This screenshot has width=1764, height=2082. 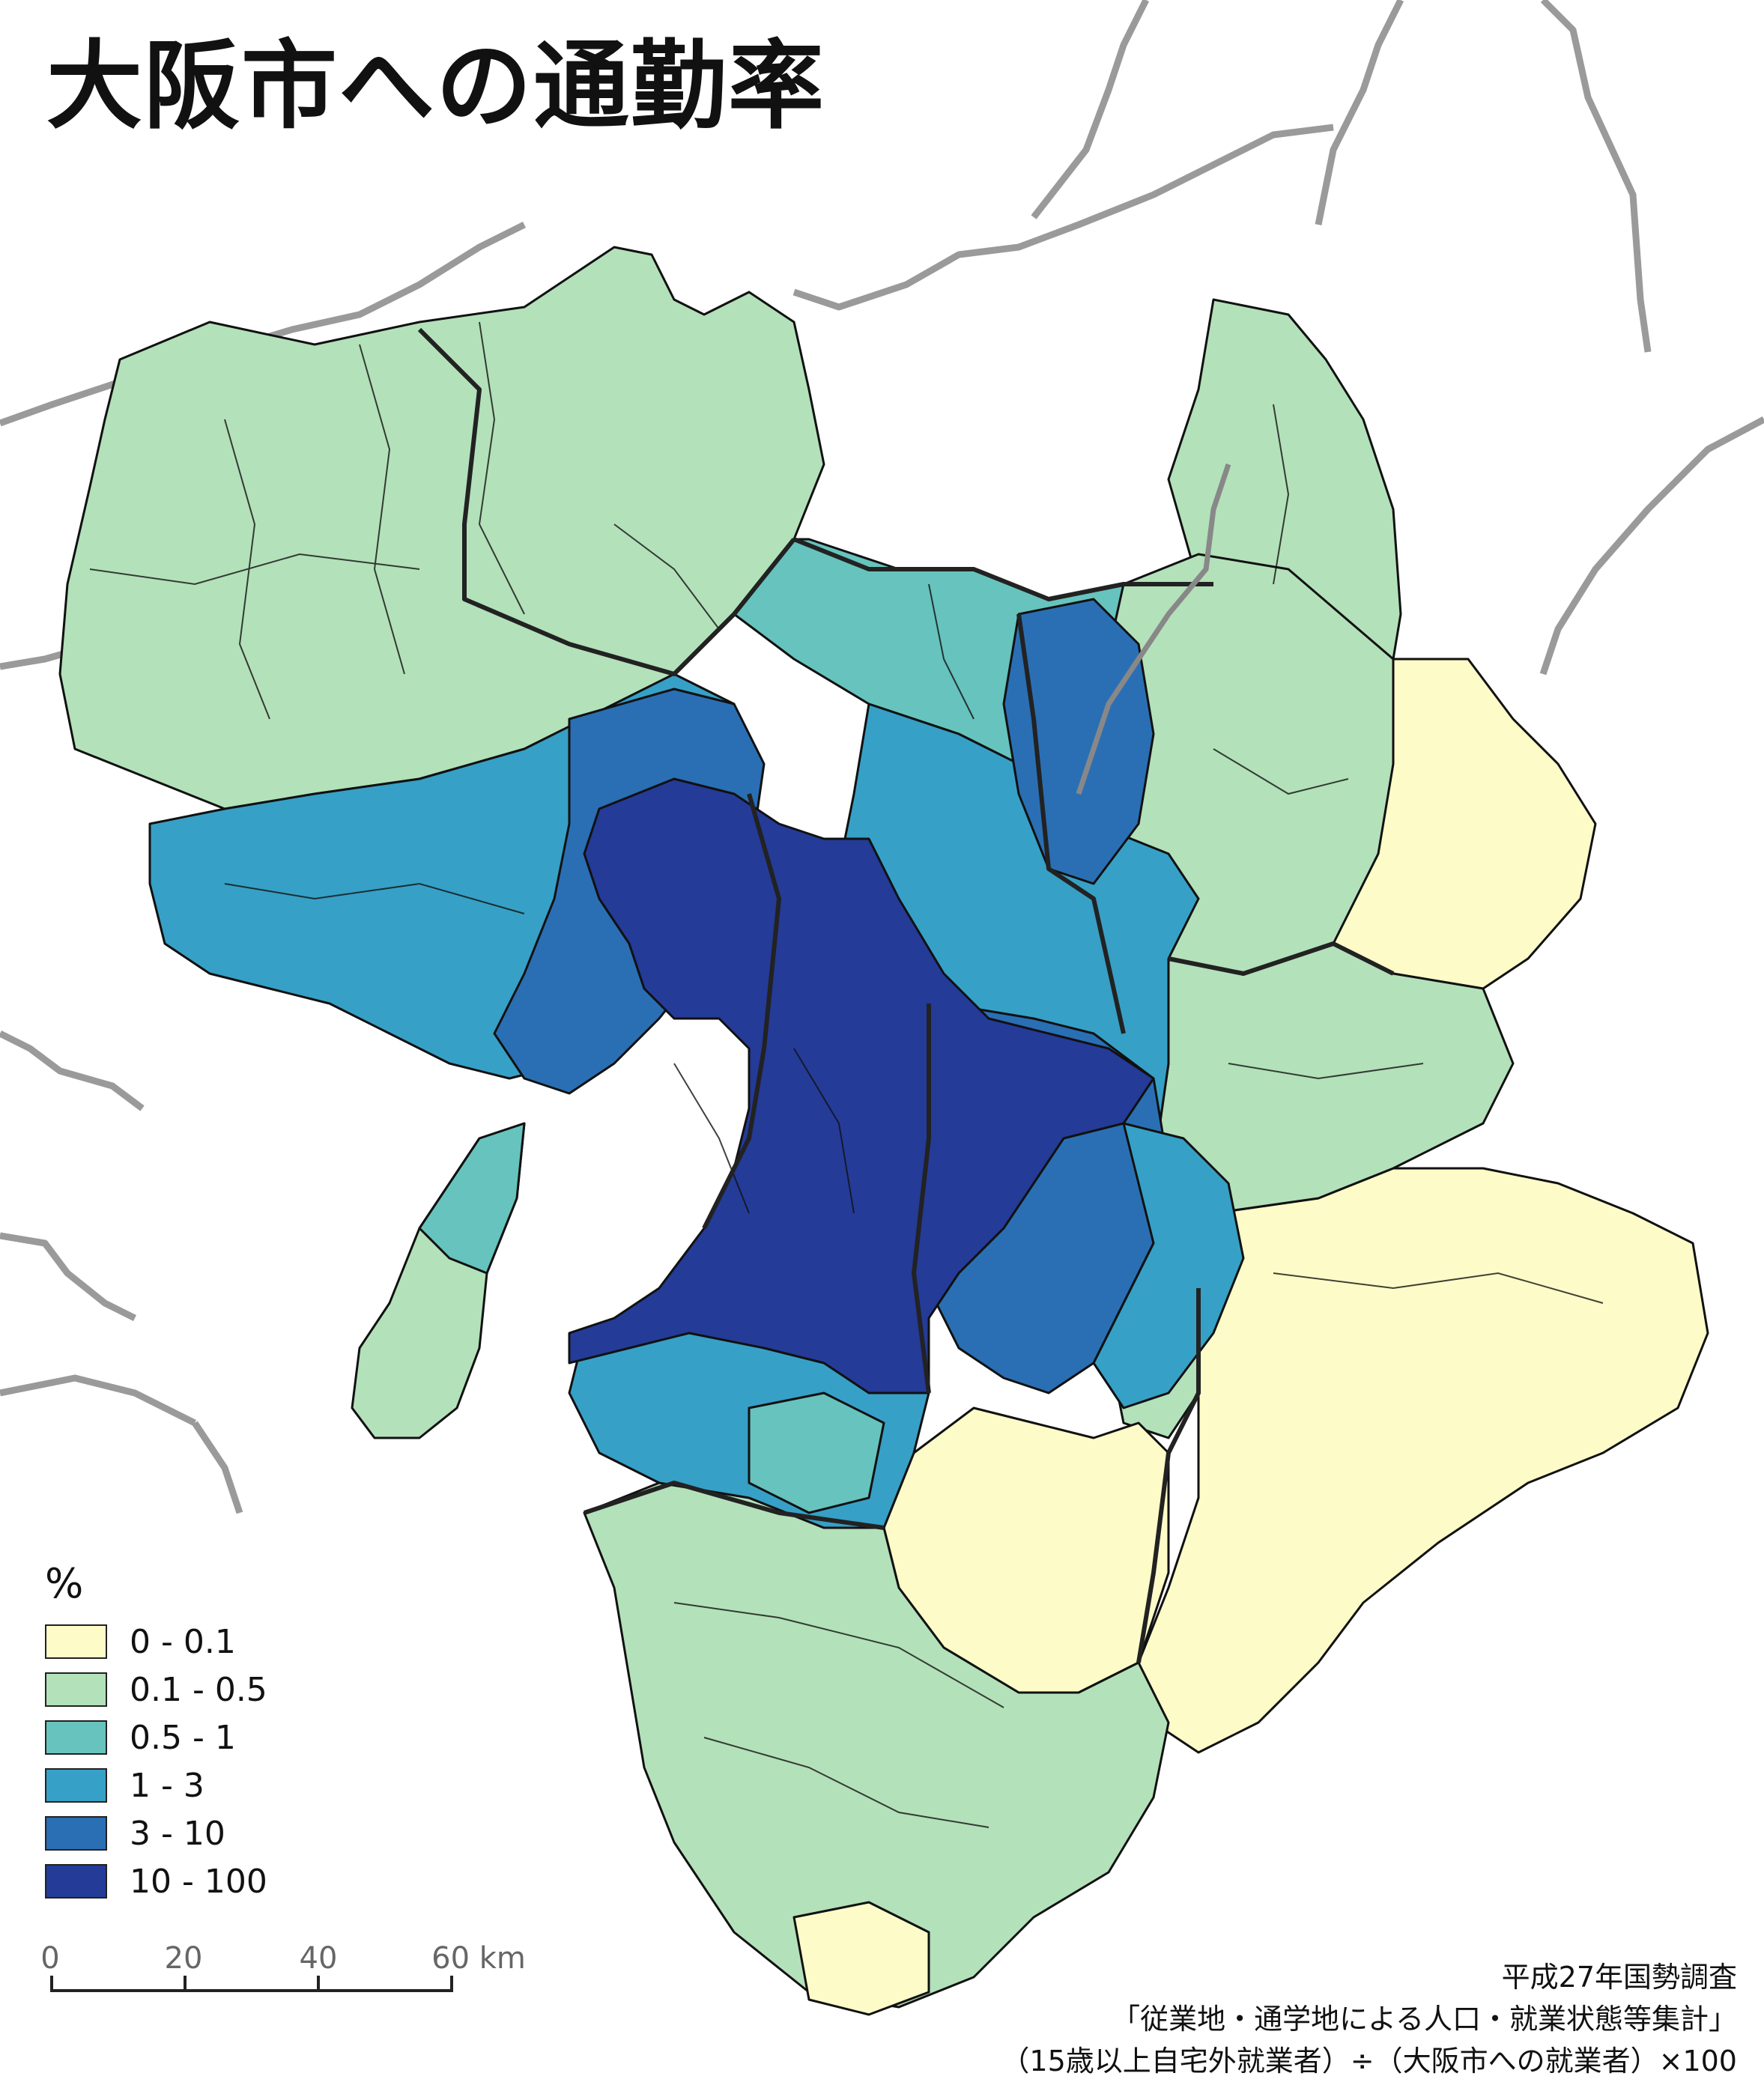 I want to click on legend-label: 0 - 0.1, so click(x=183, y=1642).